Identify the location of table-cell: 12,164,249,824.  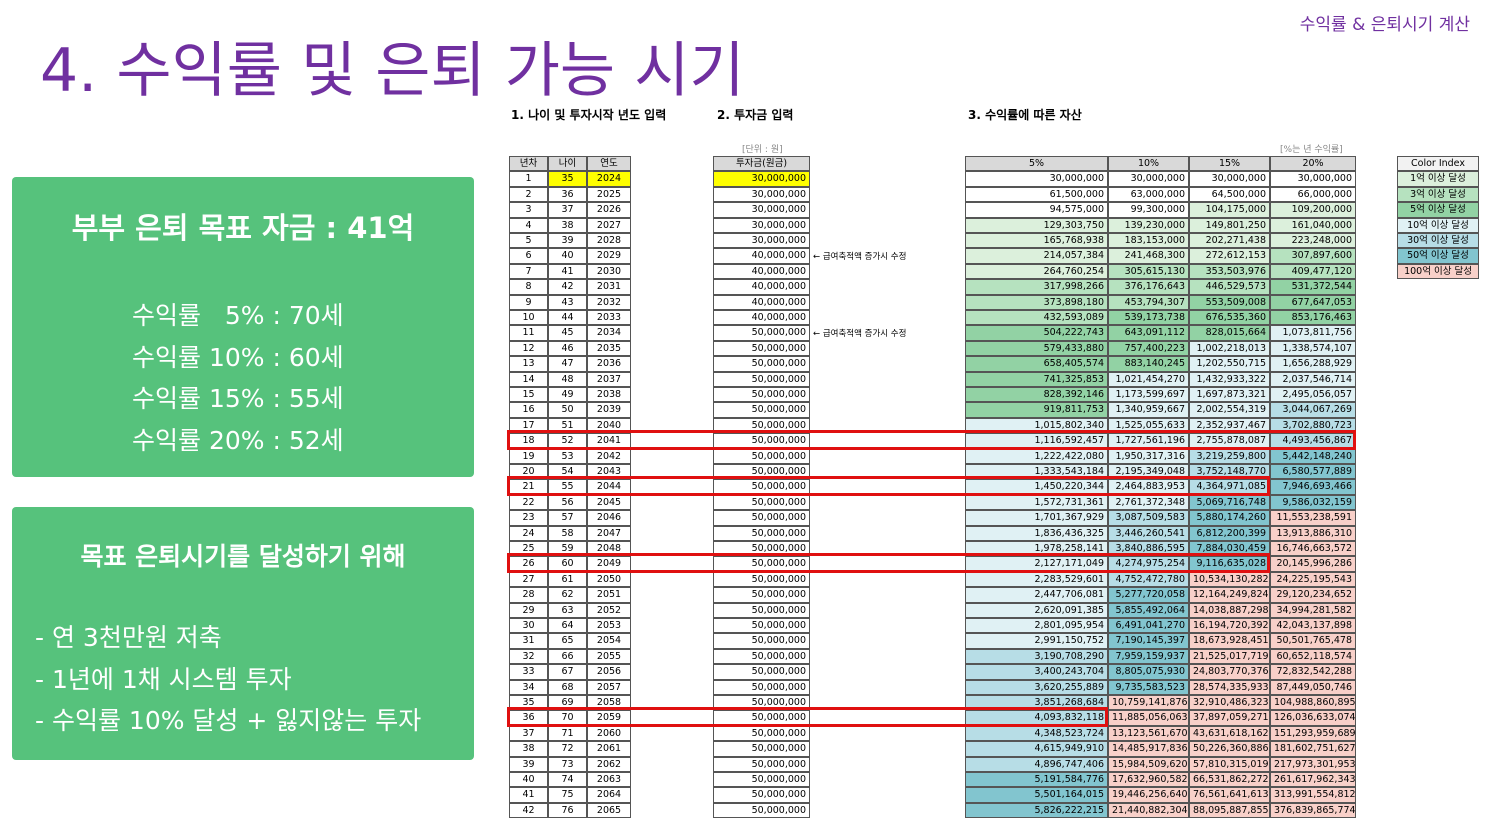
(1229, 595).